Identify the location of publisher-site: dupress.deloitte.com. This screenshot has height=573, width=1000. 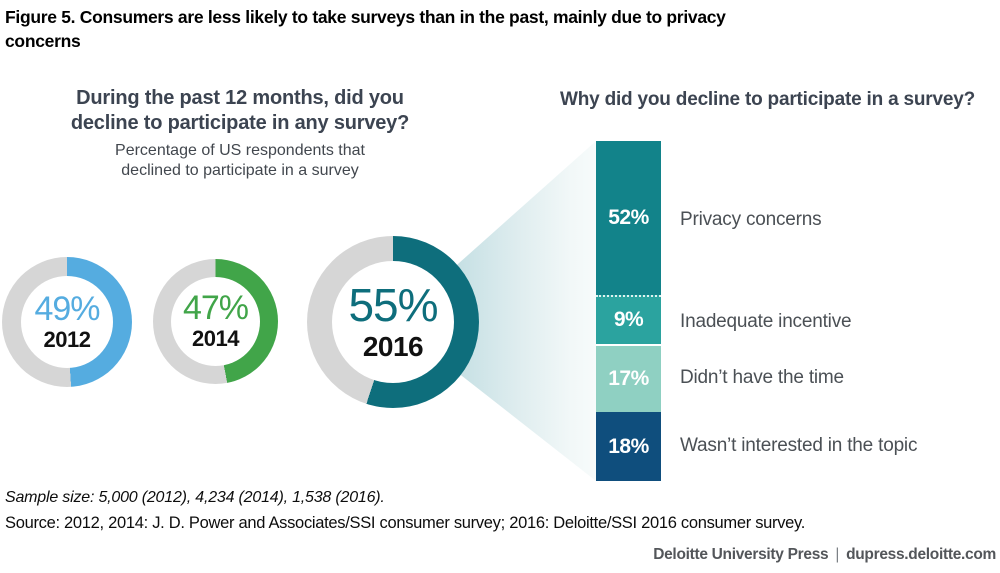
(921, 554).